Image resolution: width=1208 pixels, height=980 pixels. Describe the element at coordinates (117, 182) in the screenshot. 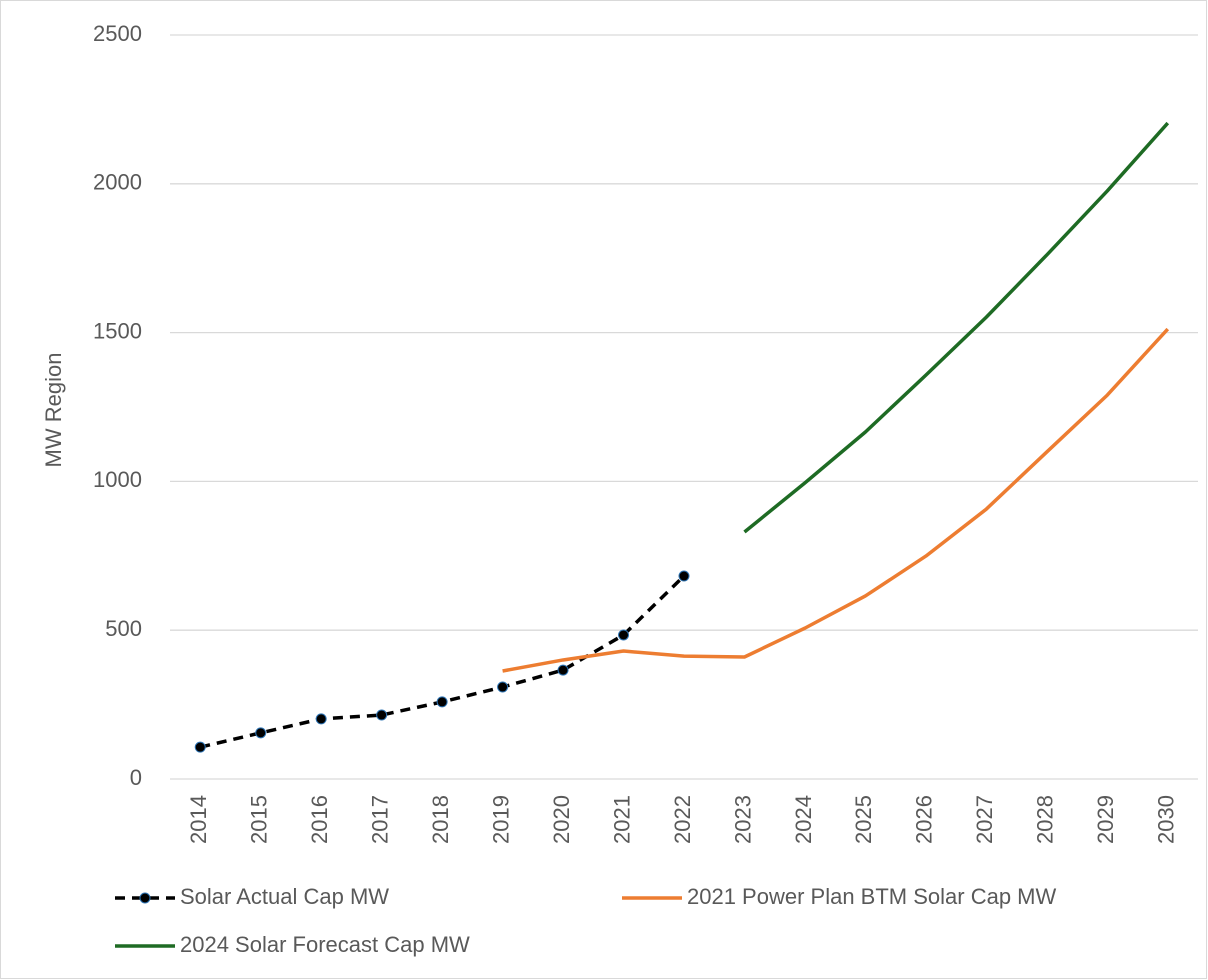

I see `y-tick-label: 2000` at that location.